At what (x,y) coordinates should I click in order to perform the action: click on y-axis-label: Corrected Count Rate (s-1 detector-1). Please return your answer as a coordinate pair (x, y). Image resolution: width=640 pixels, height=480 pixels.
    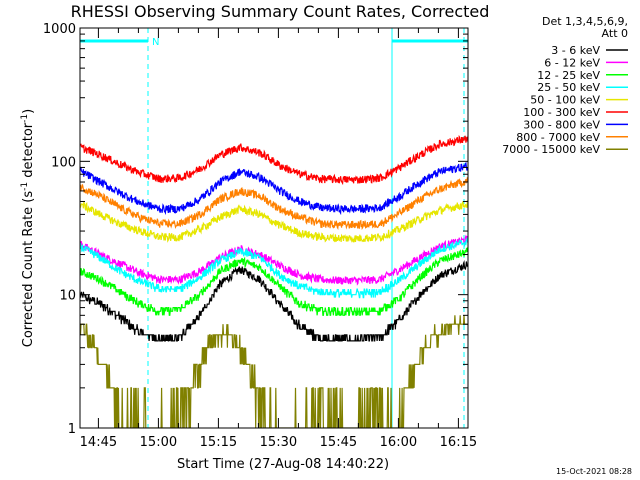
    Looking at the image, I should click on (28, 228).